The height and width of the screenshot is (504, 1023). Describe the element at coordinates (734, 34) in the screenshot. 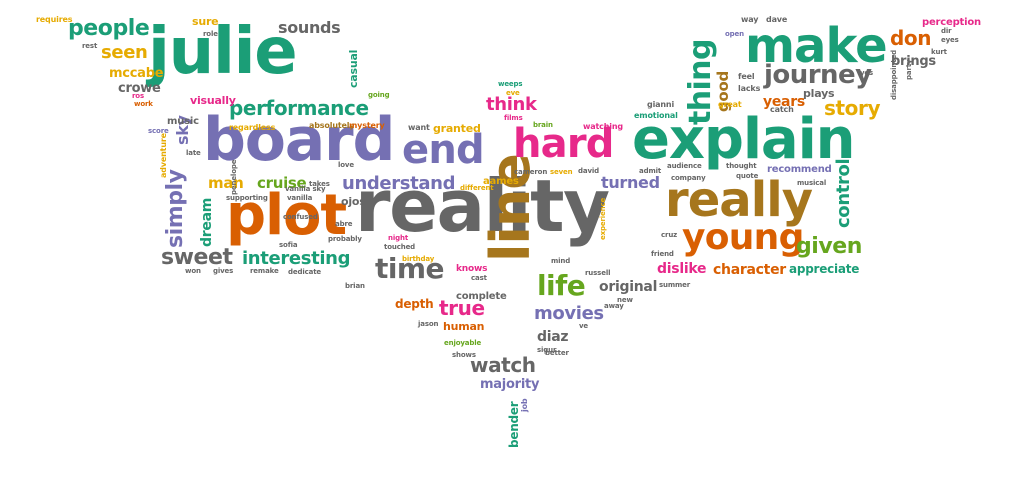

I see `word: open` at that location.